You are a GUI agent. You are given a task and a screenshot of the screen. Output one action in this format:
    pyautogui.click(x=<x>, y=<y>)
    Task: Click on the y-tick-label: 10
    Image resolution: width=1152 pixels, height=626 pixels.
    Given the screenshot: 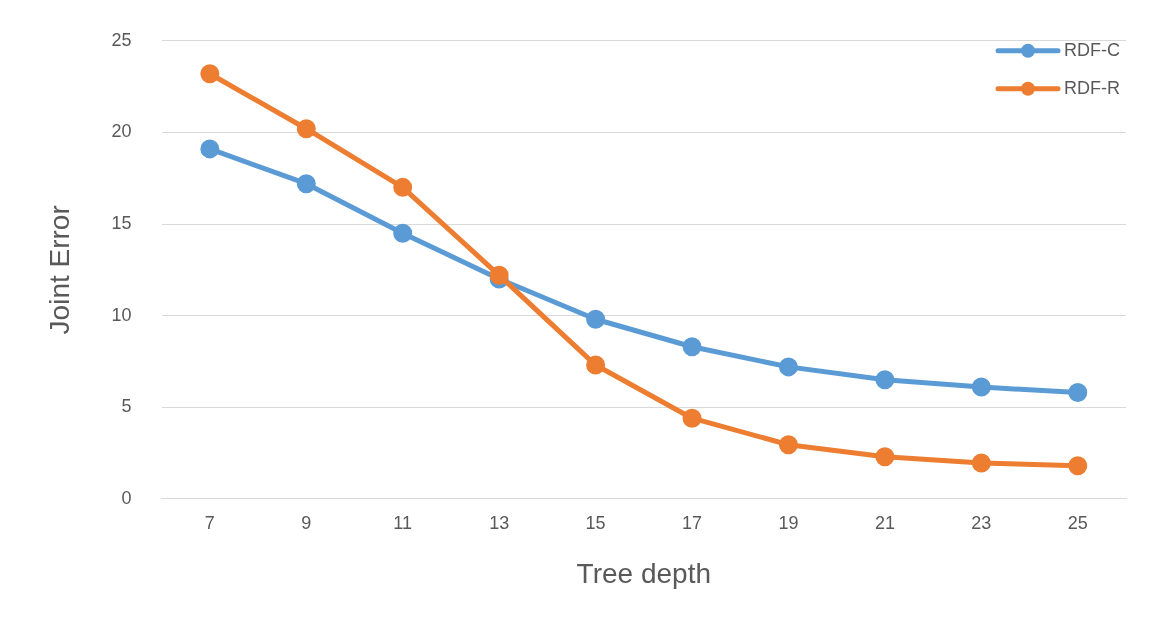 What is the action you would take?
    pyautogui.click(x=121, y=314)
    